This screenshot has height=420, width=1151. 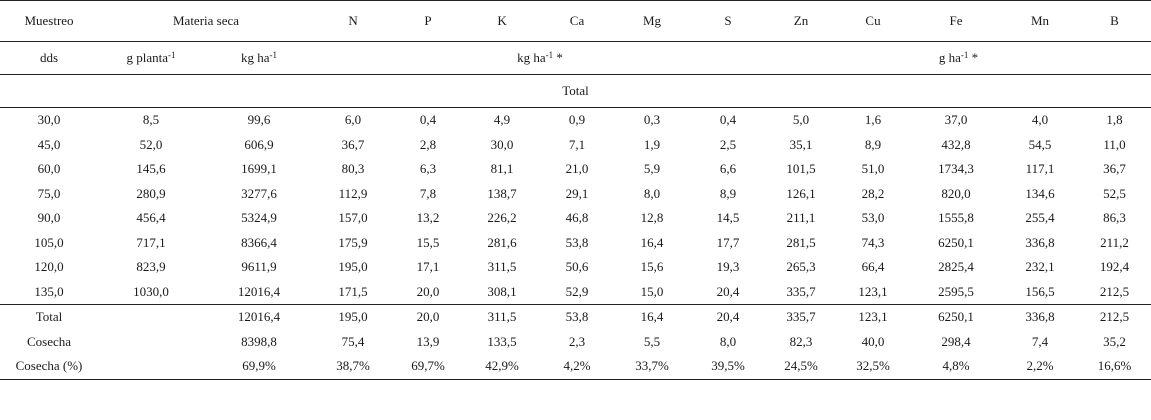 I want to click on table-cell: 1555,8, so click(x=956, y=218).